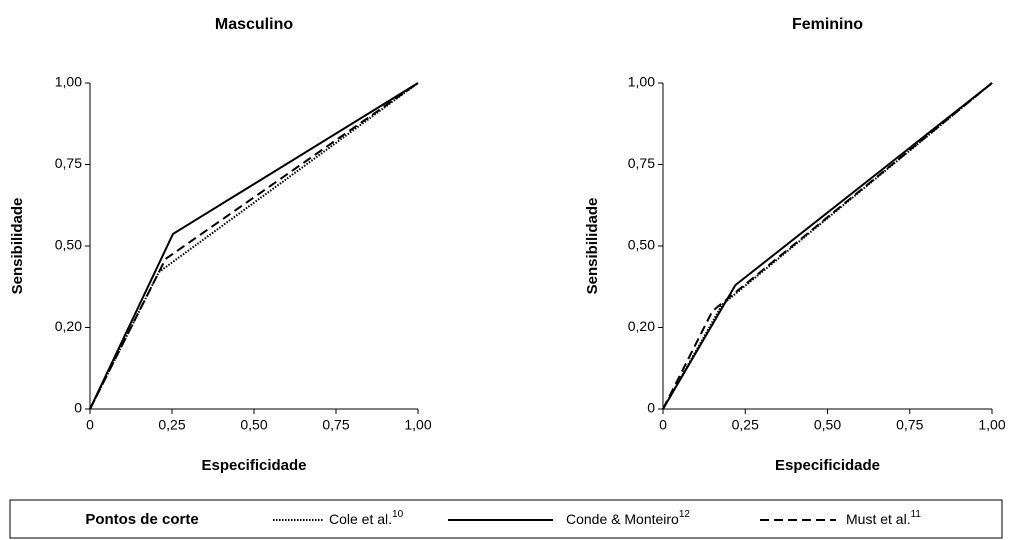 The width and height of the screenshot is (1011, 540). I want to click on legend-superscript: 10, so click(398, 514).